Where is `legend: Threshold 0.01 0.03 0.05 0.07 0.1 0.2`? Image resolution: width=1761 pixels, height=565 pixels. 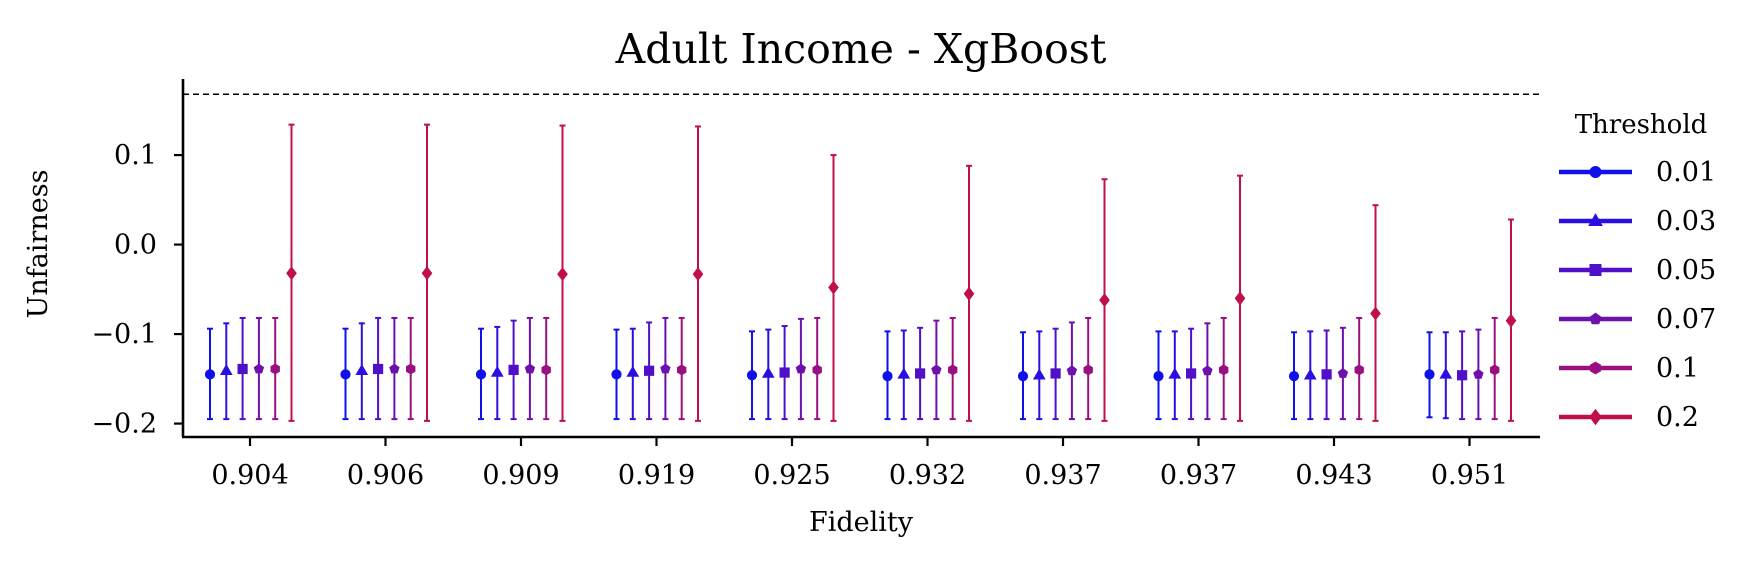
legend: Threshold 0.01 0.03 0.05 0.07 0.1 0.2 is located at coordinates (1637, 271).